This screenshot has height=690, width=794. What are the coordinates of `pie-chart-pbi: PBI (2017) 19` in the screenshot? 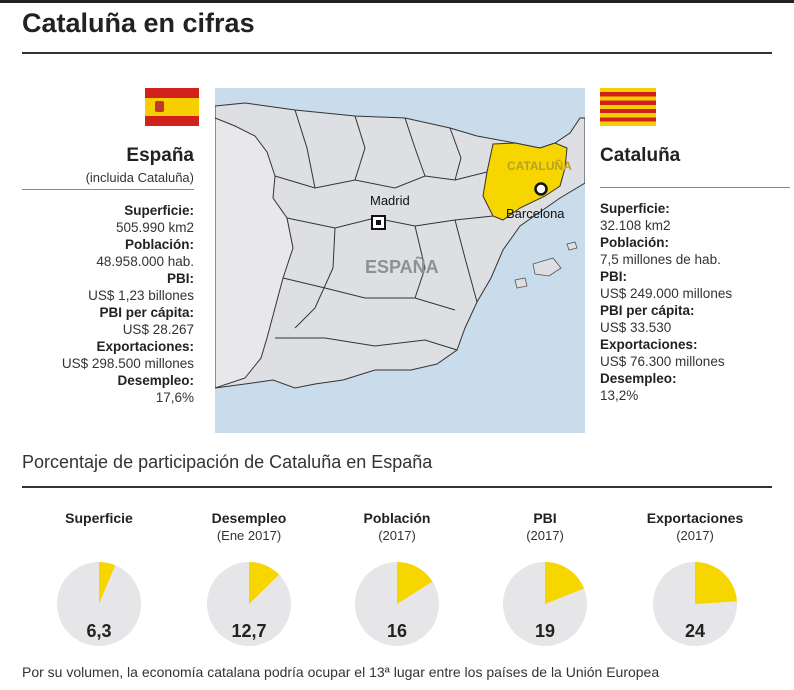 It's located at (545, 578).